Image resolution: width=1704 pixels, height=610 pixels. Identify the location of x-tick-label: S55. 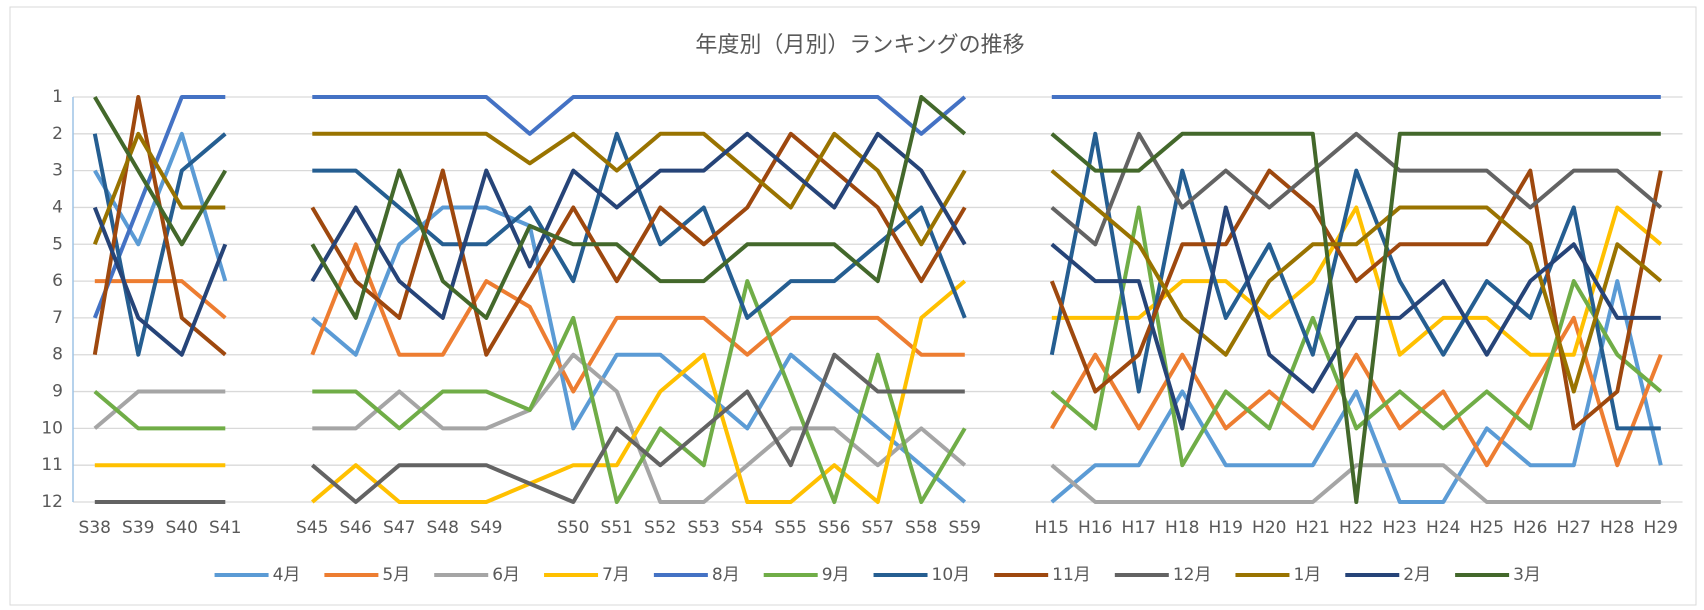
(791, 528).